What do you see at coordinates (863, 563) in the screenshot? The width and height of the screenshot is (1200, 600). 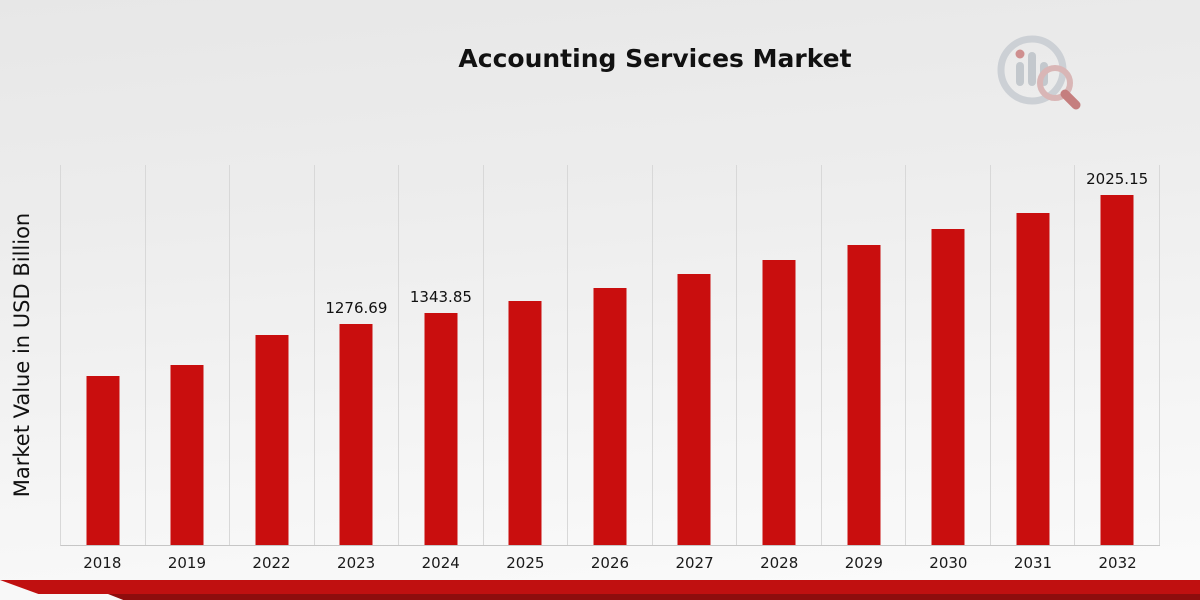 I see `x-tick-label: 2029` at bounding box center [863, 563].